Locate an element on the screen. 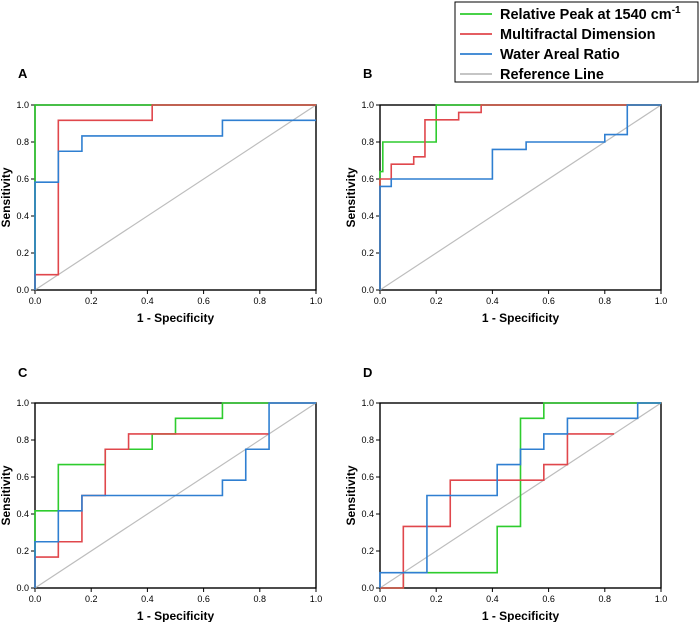 This screenshot has width=700, height=622. panel-label: C is located at coordinates (23, 372).